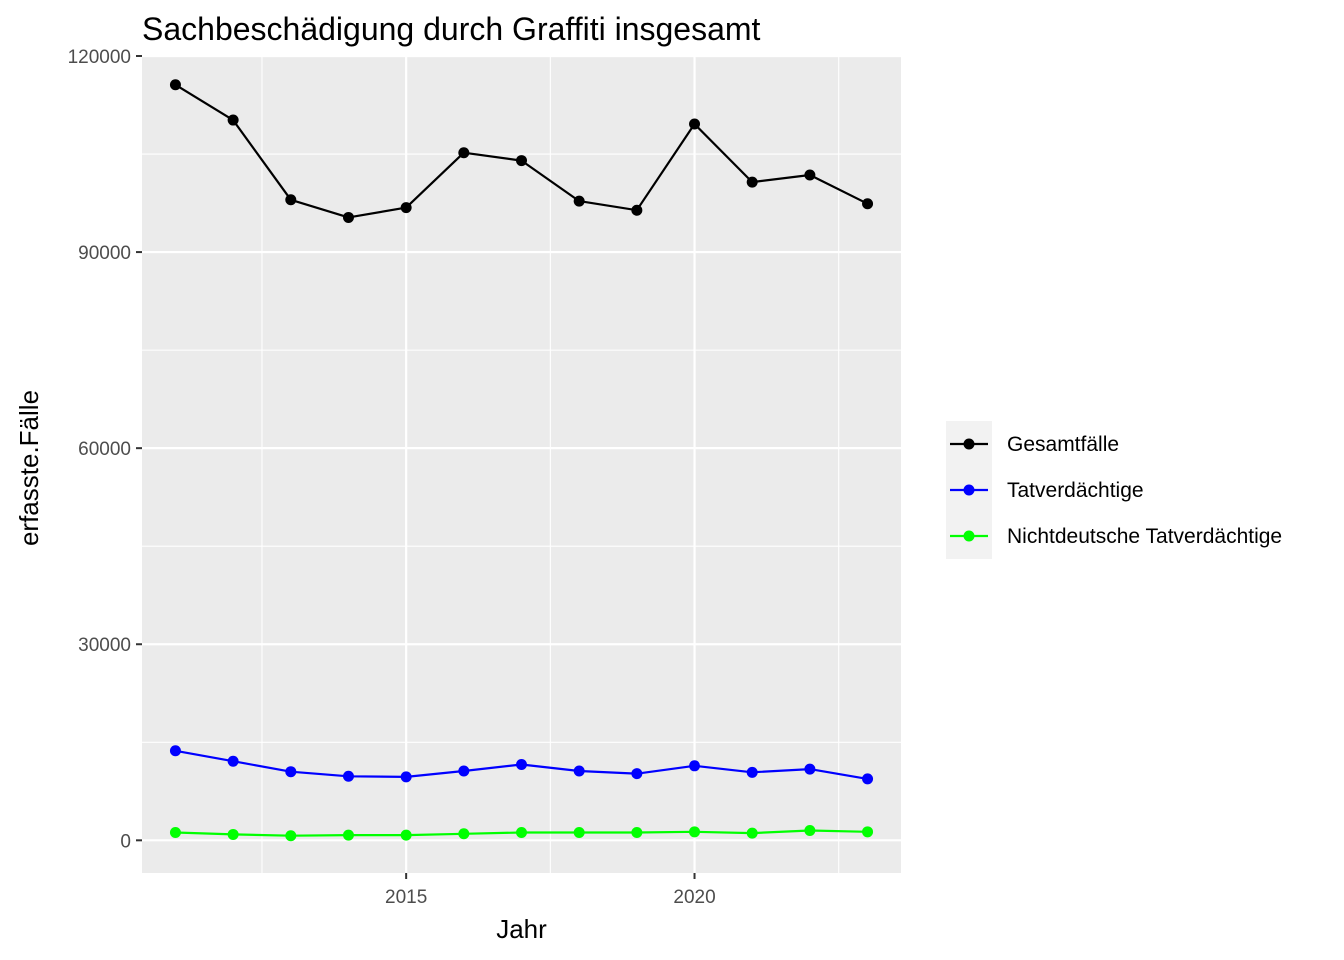 The width and height of the screenshot is (1344, 960). What do you see at coordinates (29, 468) in the screenshot?
I see `y-axis-title: erfasste.Fälle` at bounding box center [29, 468].